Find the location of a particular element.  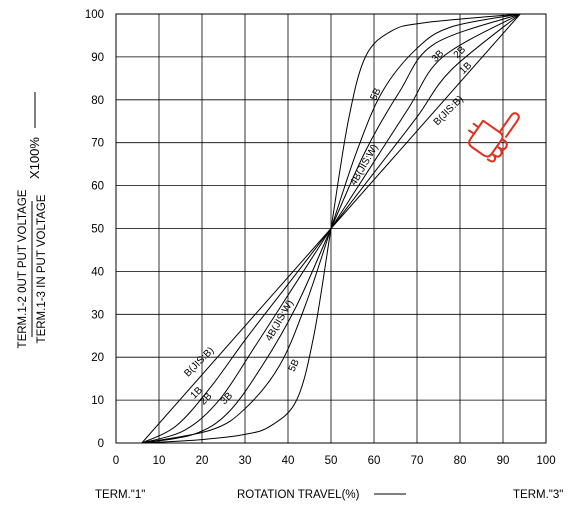

x-tick-label: 50 is located at coordinates (331, 461).